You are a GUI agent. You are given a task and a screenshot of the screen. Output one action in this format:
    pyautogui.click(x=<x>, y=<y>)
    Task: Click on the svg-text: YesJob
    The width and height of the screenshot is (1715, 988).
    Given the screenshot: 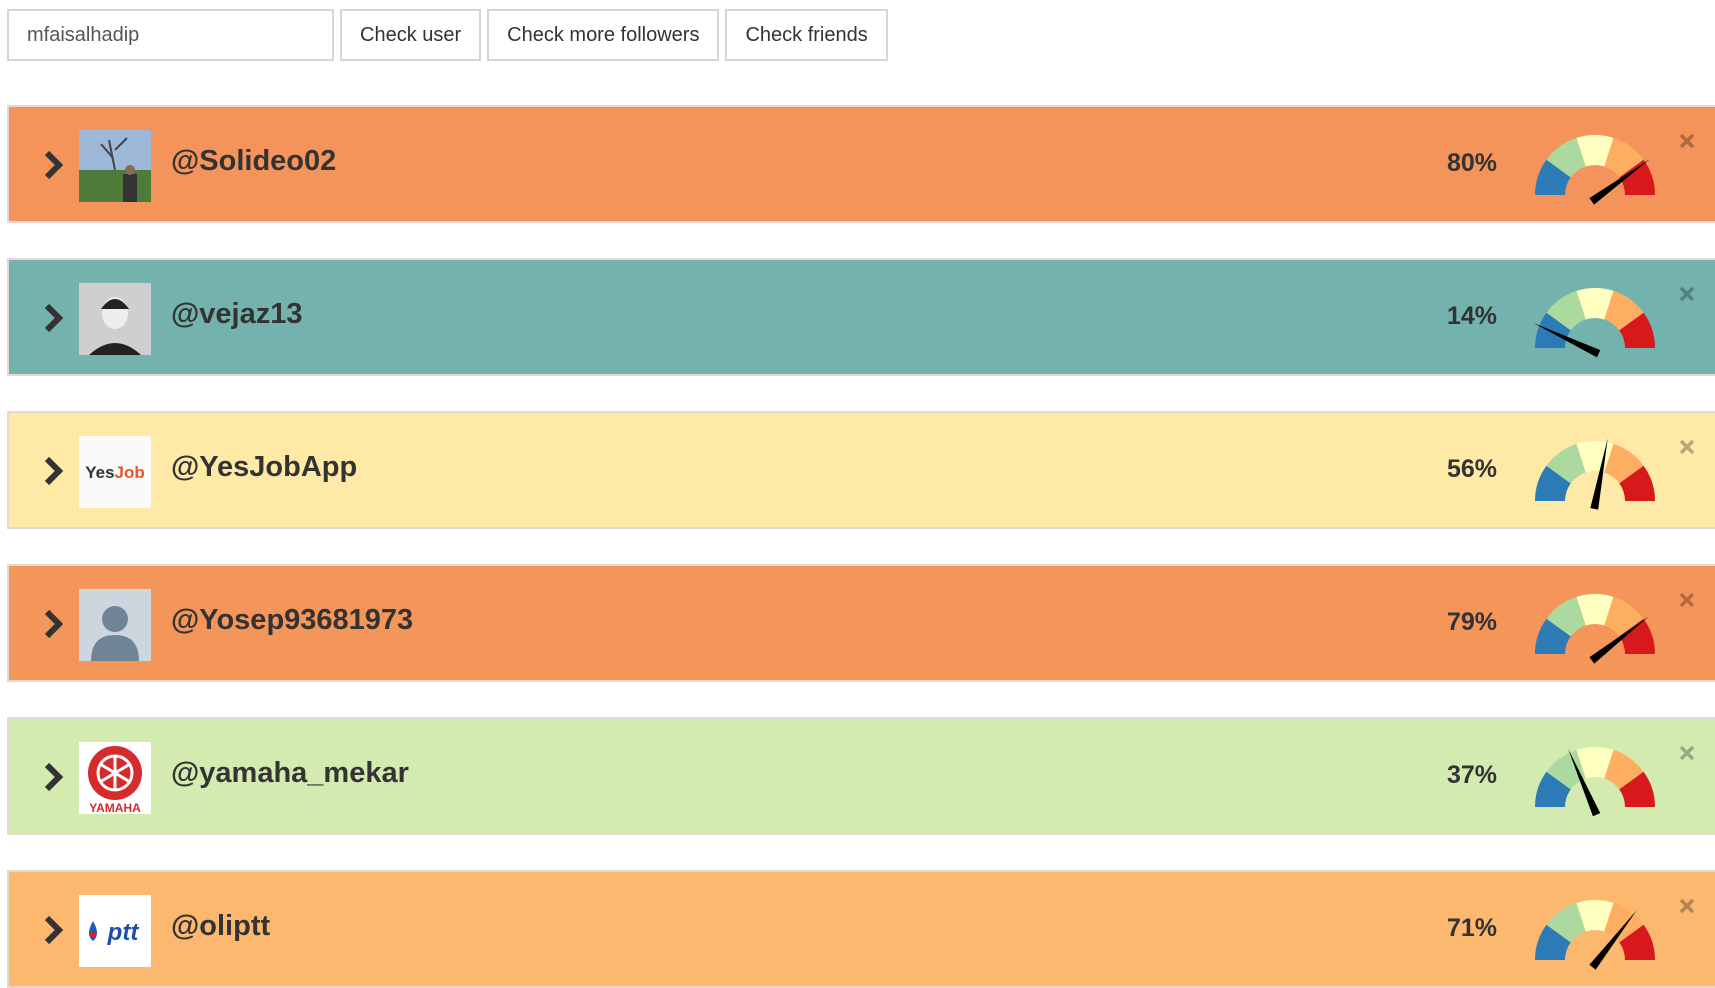 What is the action you would take?
    pyautogui.click(x=115, y=472)
    